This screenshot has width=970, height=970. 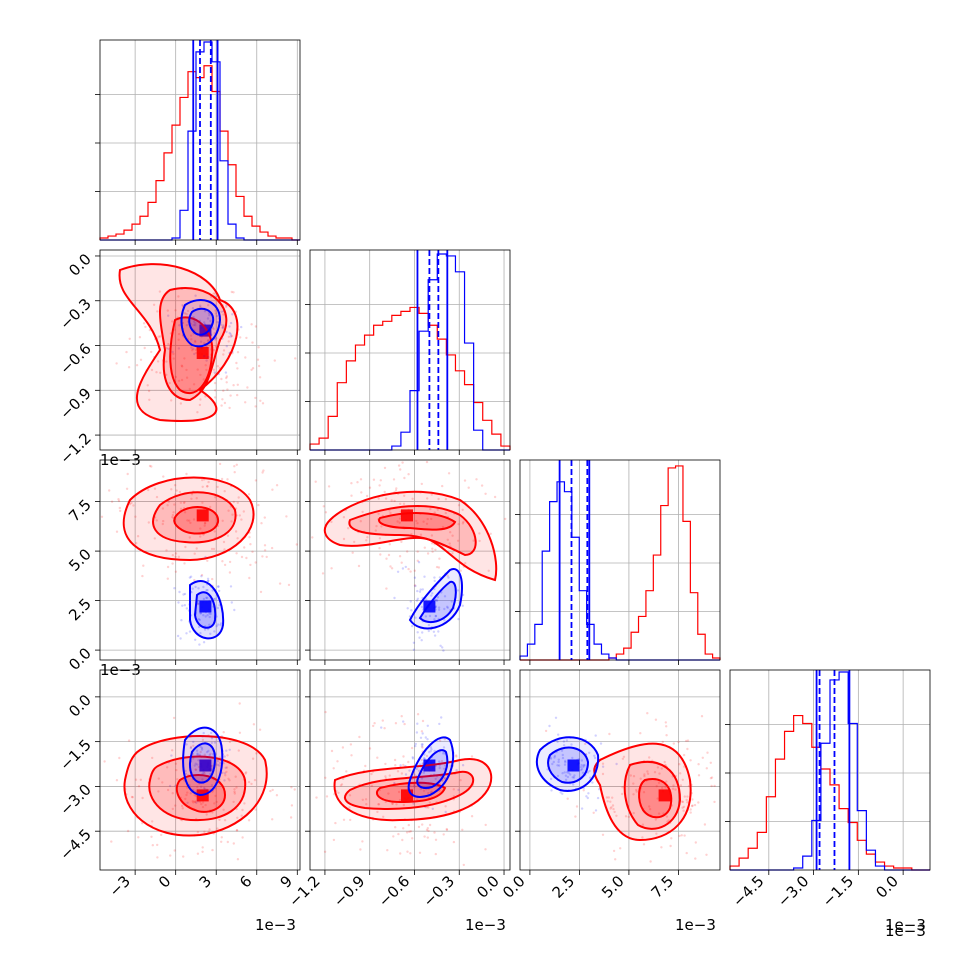 I want to click on x-tick-label: 3, so click(x=205, y=881).